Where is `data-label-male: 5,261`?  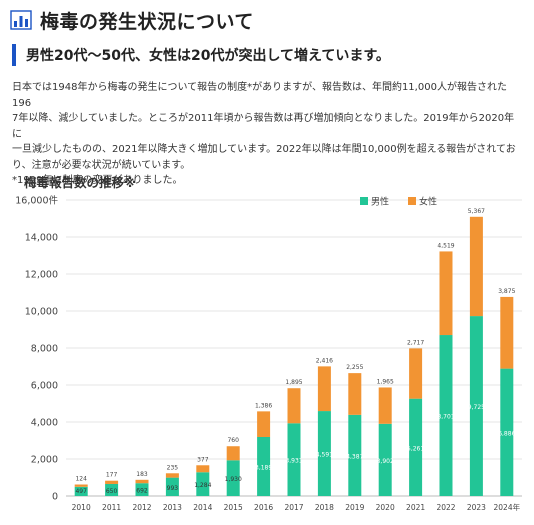
data-label-male: 5,261 is located at coordinates (415, 448).